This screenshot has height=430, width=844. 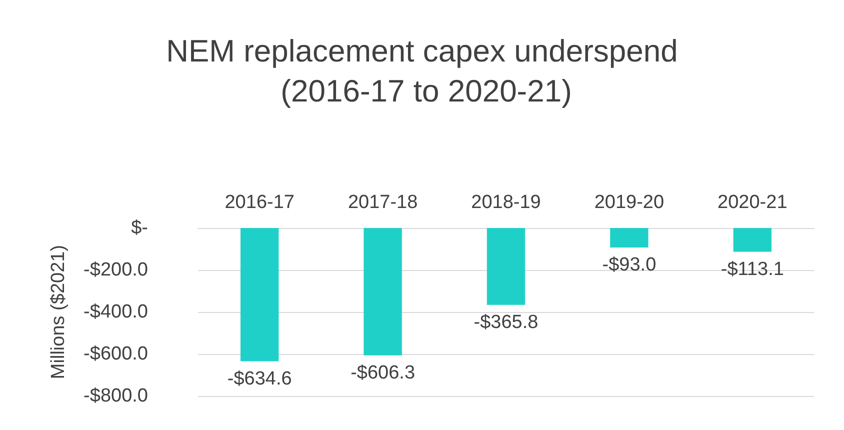 What do you see at coordinates (629, 202) in the screenshot?
I see `x-tick-label: 2019-20` at bounding box center [629, 202].